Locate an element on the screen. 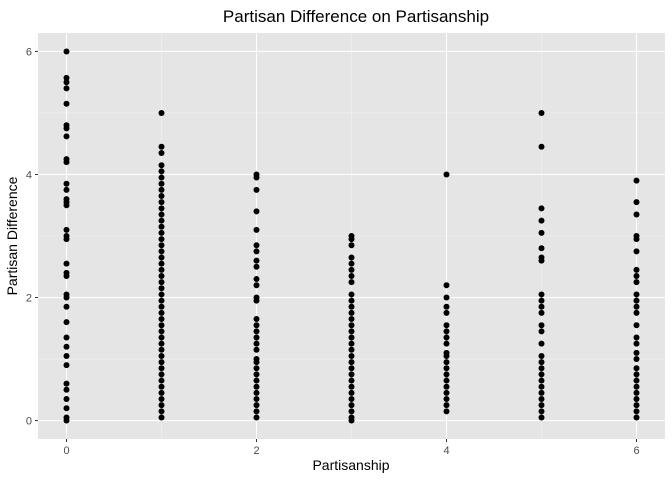 This screenshot has width=672, height=480. x-tick-label: 6 is located at coordinates (636, 451).